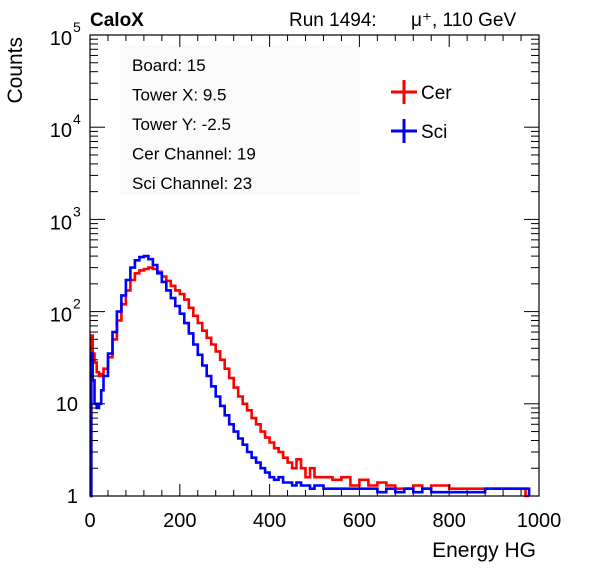 The width and height of the screenshot is (596, 572). I want to click on info-box, so click(240, 120).